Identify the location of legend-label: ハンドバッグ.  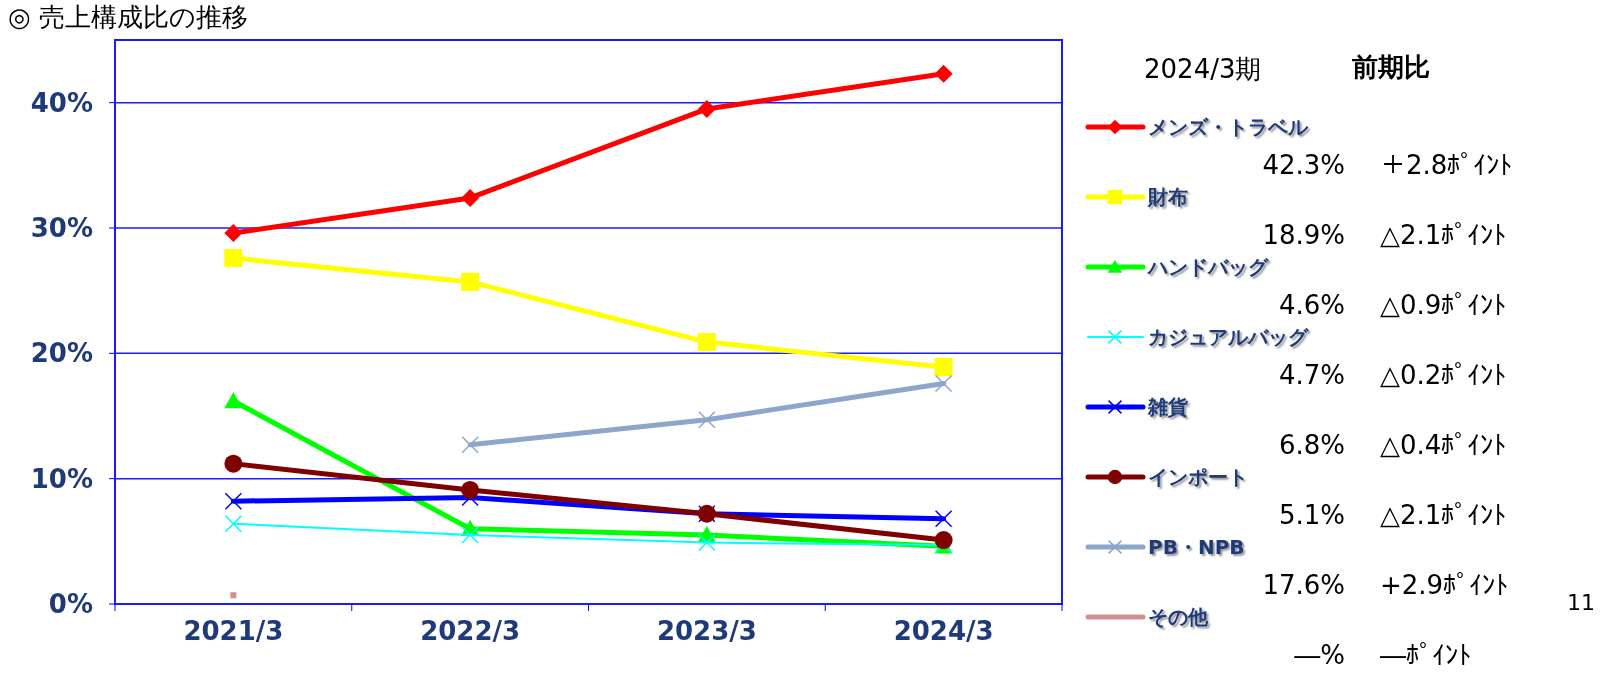
(1207, 267).